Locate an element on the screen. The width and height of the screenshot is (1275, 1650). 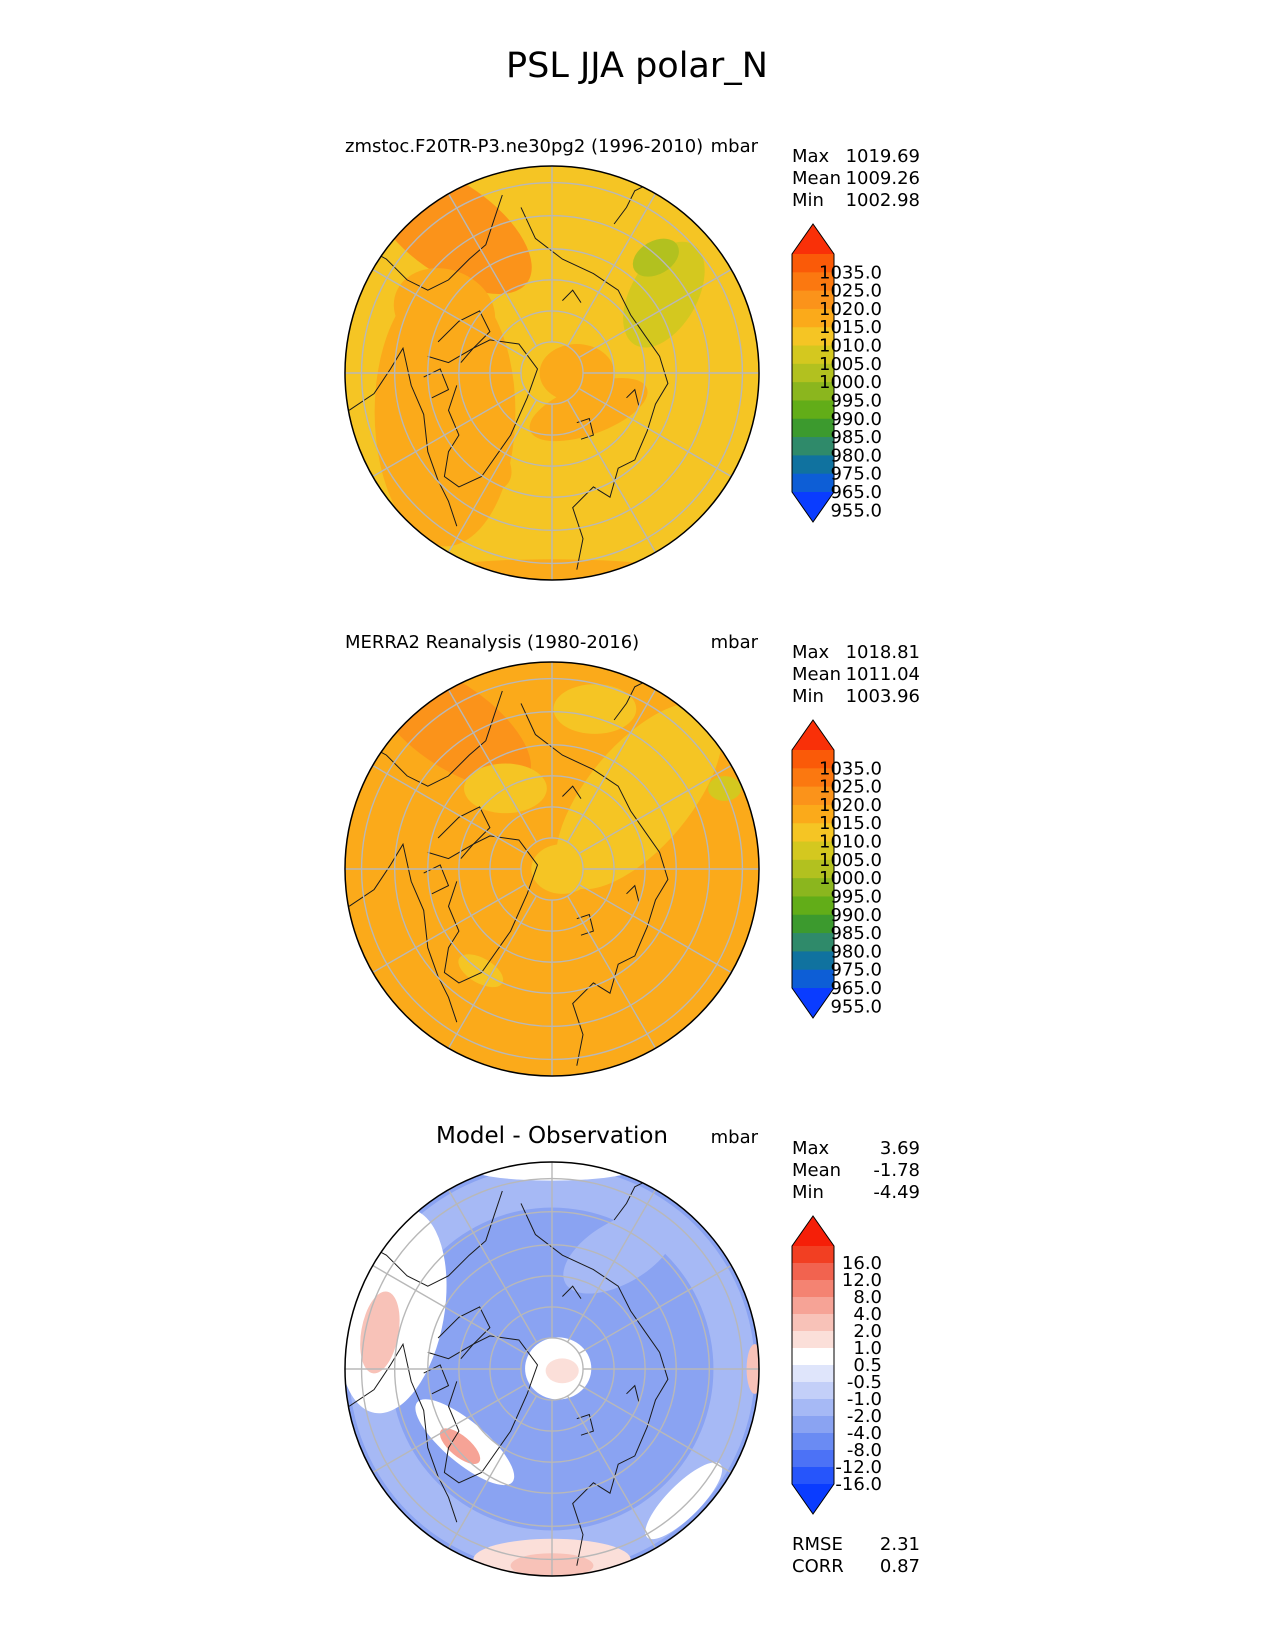
colorbar-tick-label: 985.0 is located at coordinates (856, 437).